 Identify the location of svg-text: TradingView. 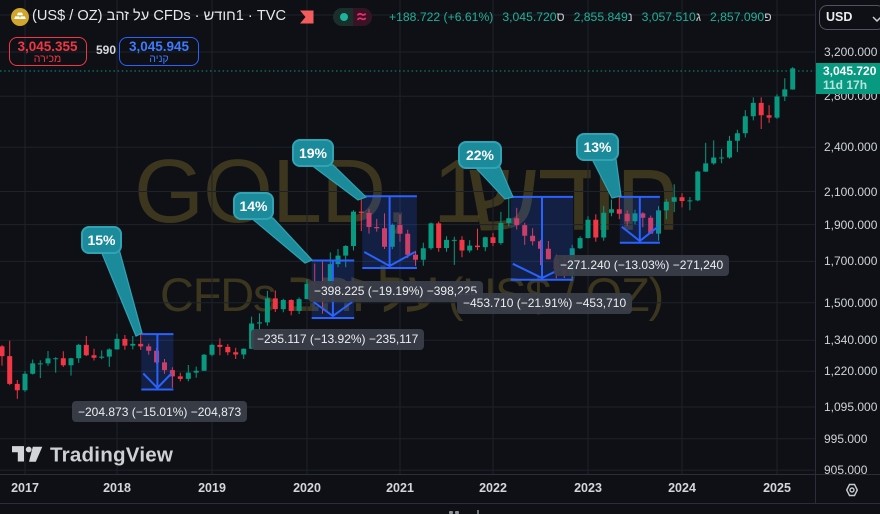
(112, 455).